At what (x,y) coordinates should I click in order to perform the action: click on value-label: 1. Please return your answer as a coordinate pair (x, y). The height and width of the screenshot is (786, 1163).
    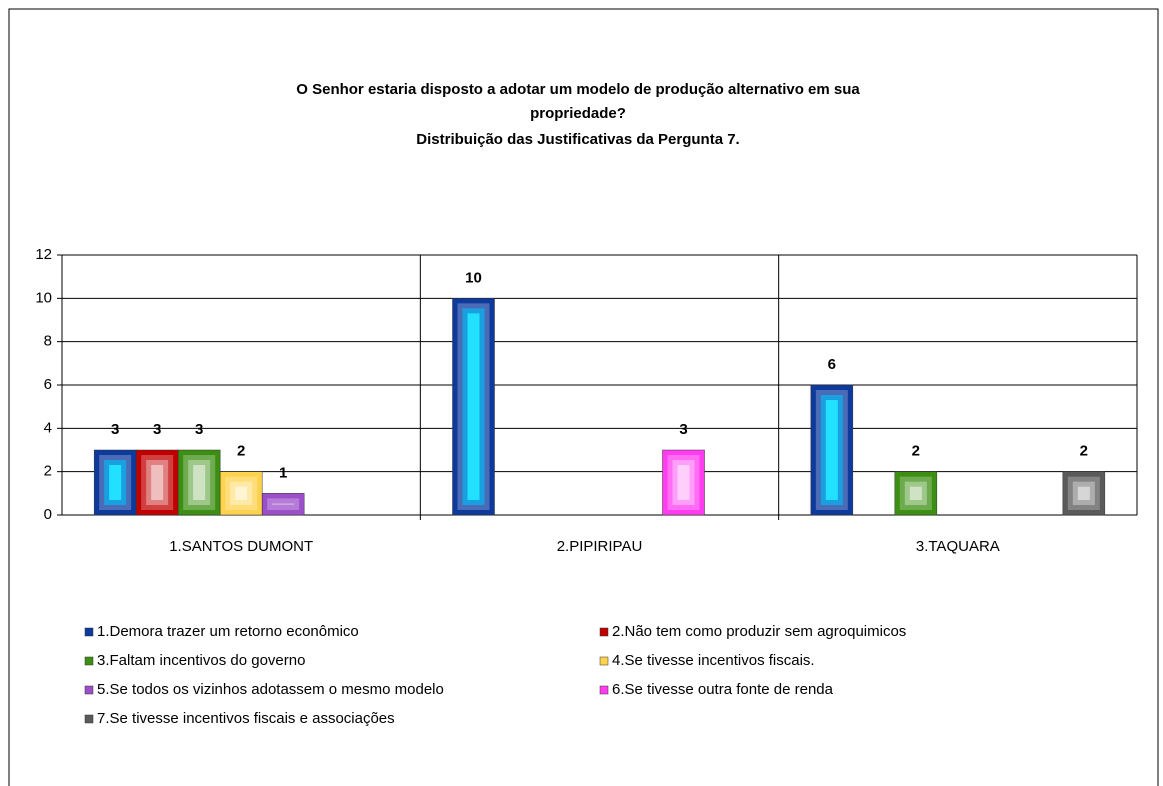
    Looking at the image, I should click on (283, 472).